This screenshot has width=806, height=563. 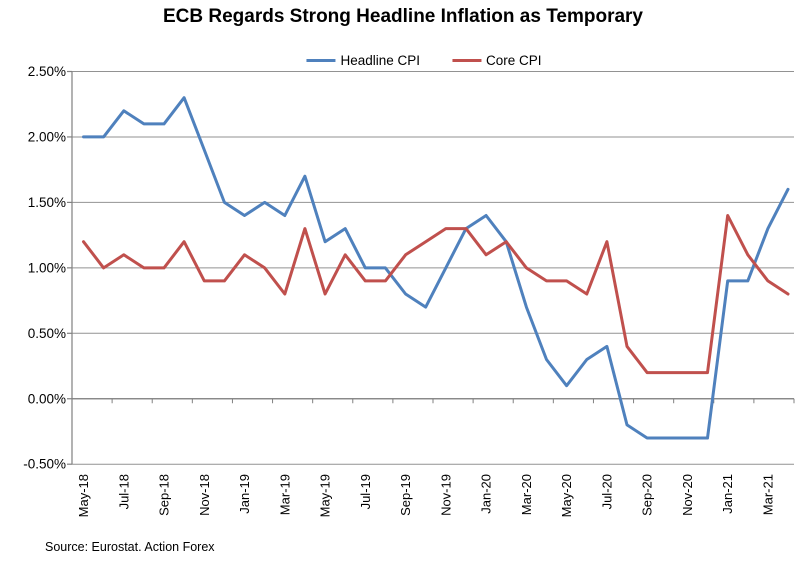 What do you see at coordinates (486, 494) in the screenshot?
I see `x-tick-label: Jan-20` at bounding box center [486, 494].